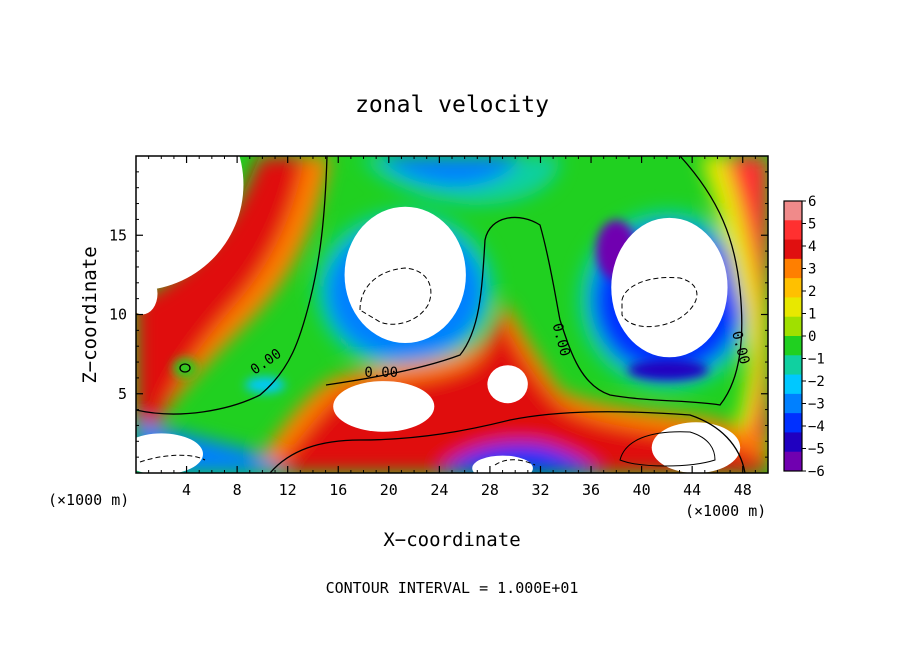  What do you see at coordinates (812, 247) in the screenshot?
I see `colorbar-tick-label: 4` at bounding box center [812, 247].